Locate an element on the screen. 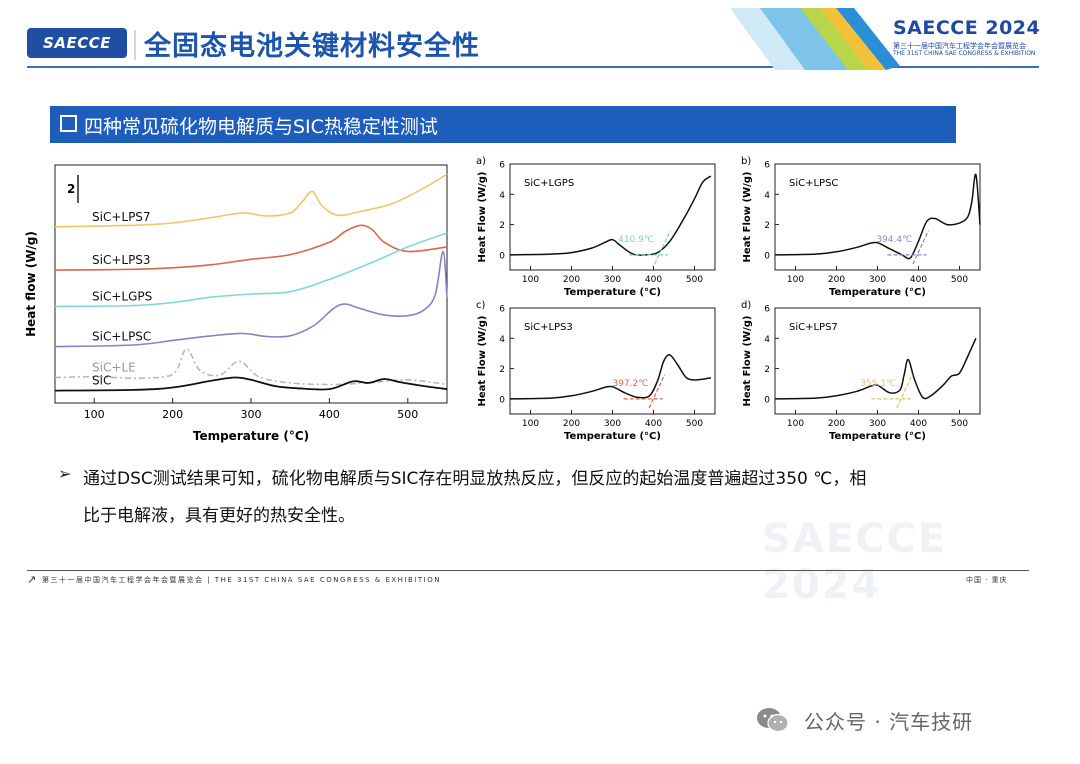 The height and width of the screenshot is (764, 1080). panel-c-y-tick-label-0: 0 is located at coordinates (502, 400).